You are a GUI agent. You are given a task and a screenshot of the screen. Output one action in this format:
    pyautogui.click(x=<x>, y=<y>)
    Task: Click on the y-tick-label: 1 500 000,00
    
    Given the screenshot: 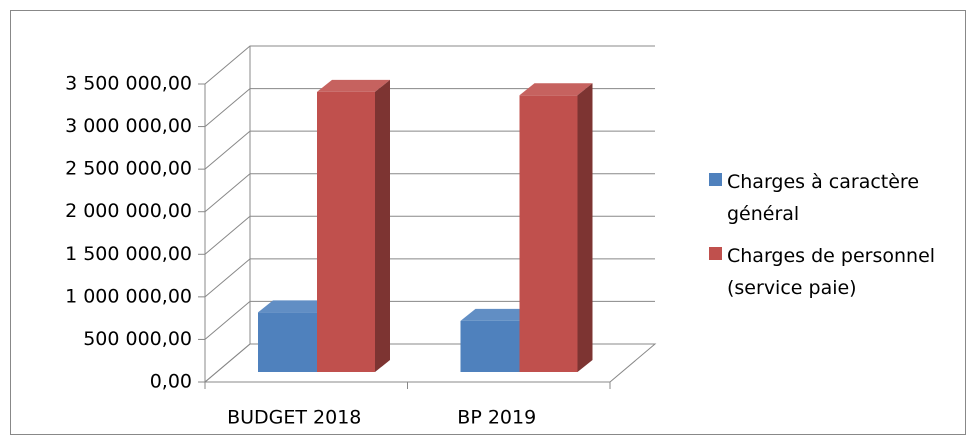 What is the action you would take?
    pyautogui.click(x=128, y=254)
    